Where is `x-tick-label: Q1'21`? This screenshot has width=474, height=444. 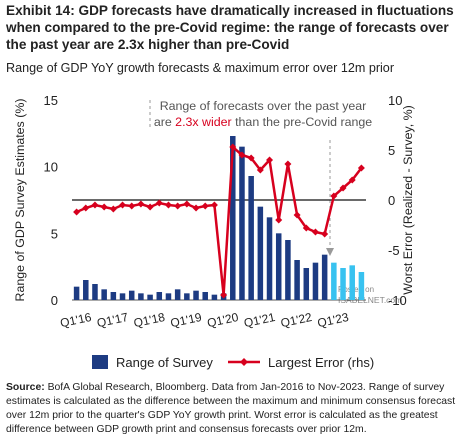
x-tick-label: Q1'21 is located at coordinates (260, 320).